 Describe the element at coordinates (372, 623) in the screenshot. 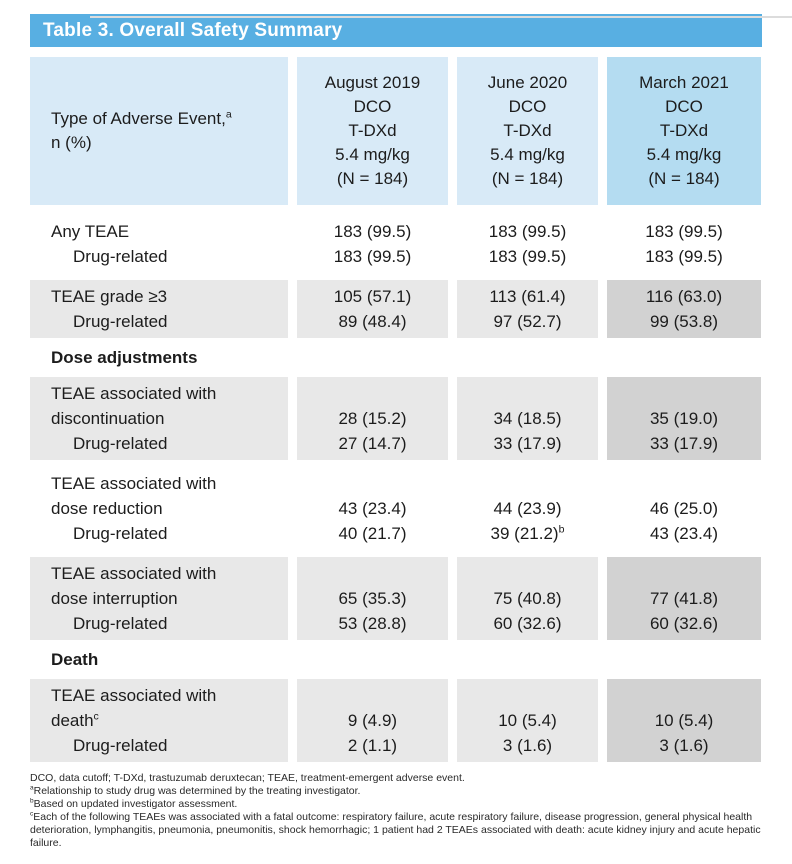

I see `value-drug-related: 53 (28.8)` at that location.